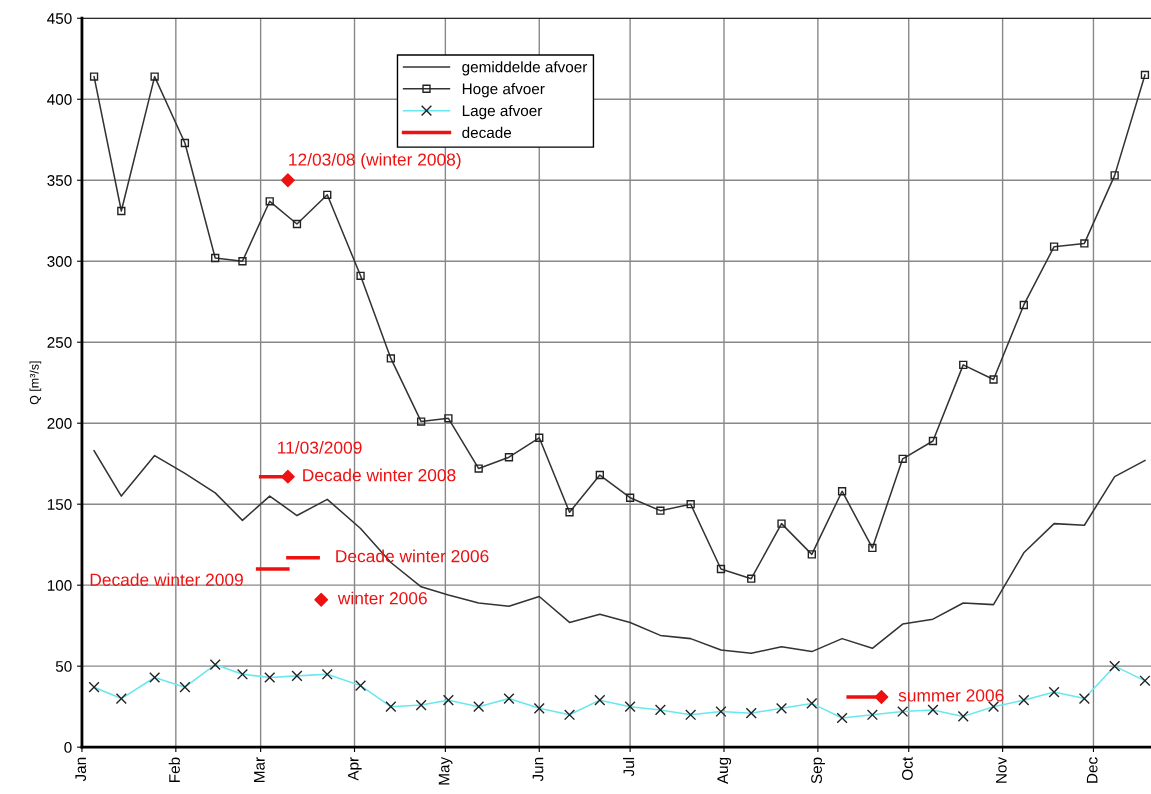 This screenshot has height=794, width=1151. I want to click on annotation: 11/03/2009, so click(320, 447).